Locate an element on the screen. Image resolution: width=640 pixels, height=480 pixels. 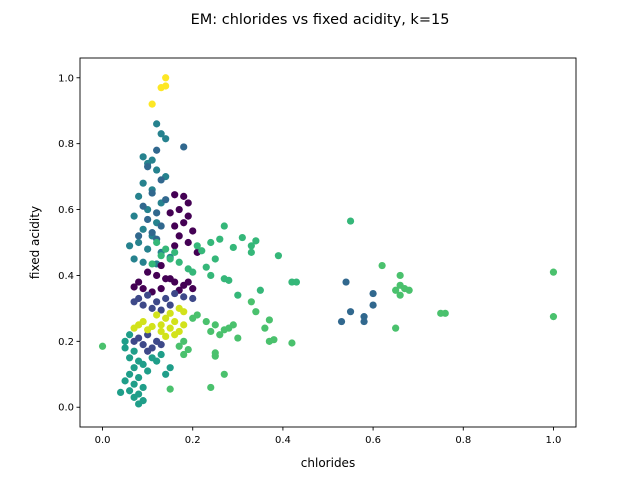
y-tick-label: 0.4 is located at coordinates (66, 276).